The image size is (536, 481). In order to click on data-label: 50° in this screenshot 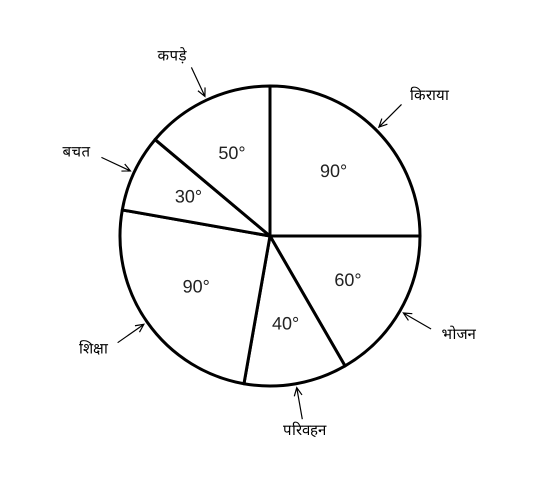, I will do `click(232, 153)`.